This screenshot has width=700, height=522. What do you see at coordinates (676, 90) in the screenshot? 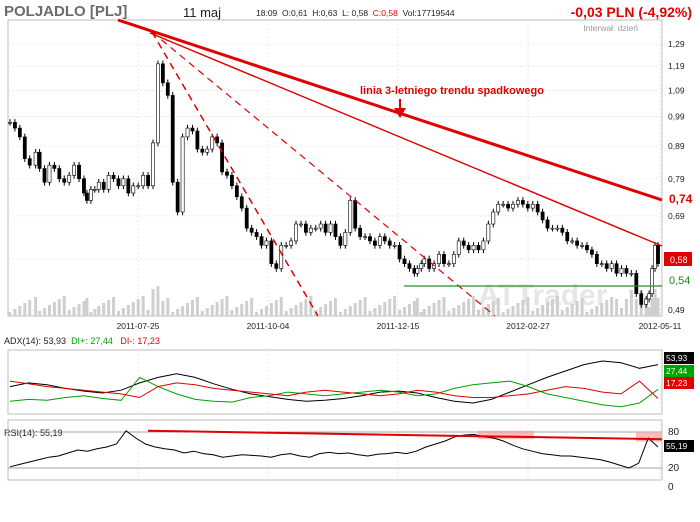
I see `y-tick-label: 1,09` at bounding box center [676, 90].